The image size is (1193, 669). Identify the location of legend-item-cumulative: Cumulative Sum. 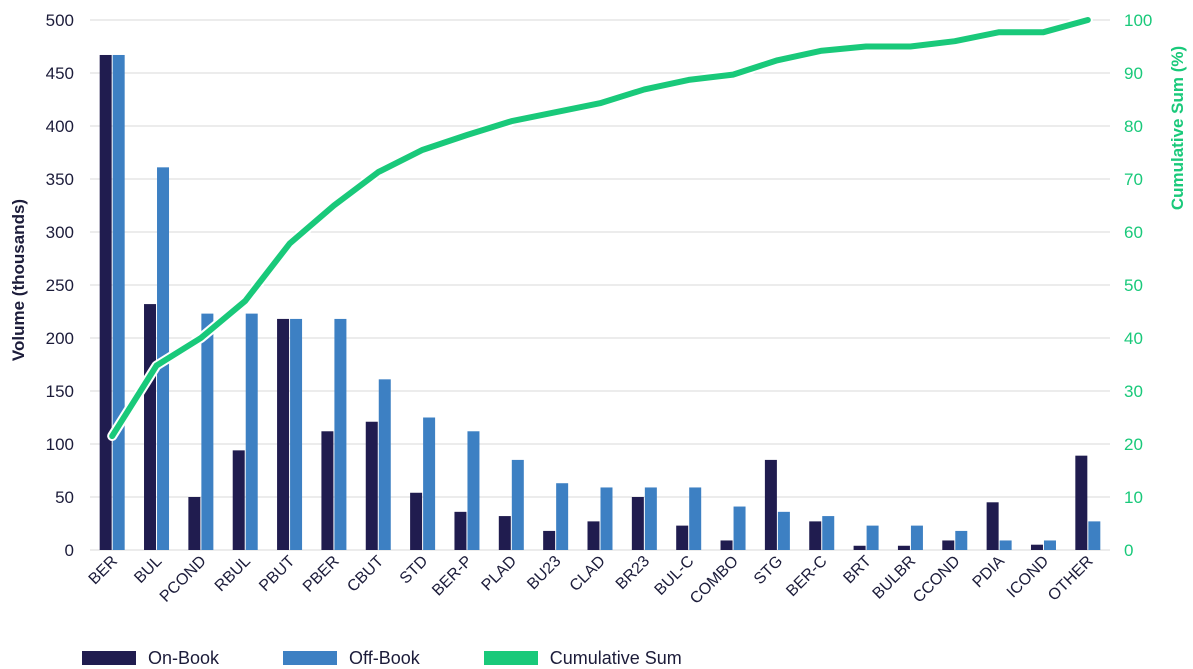
(582, 658).